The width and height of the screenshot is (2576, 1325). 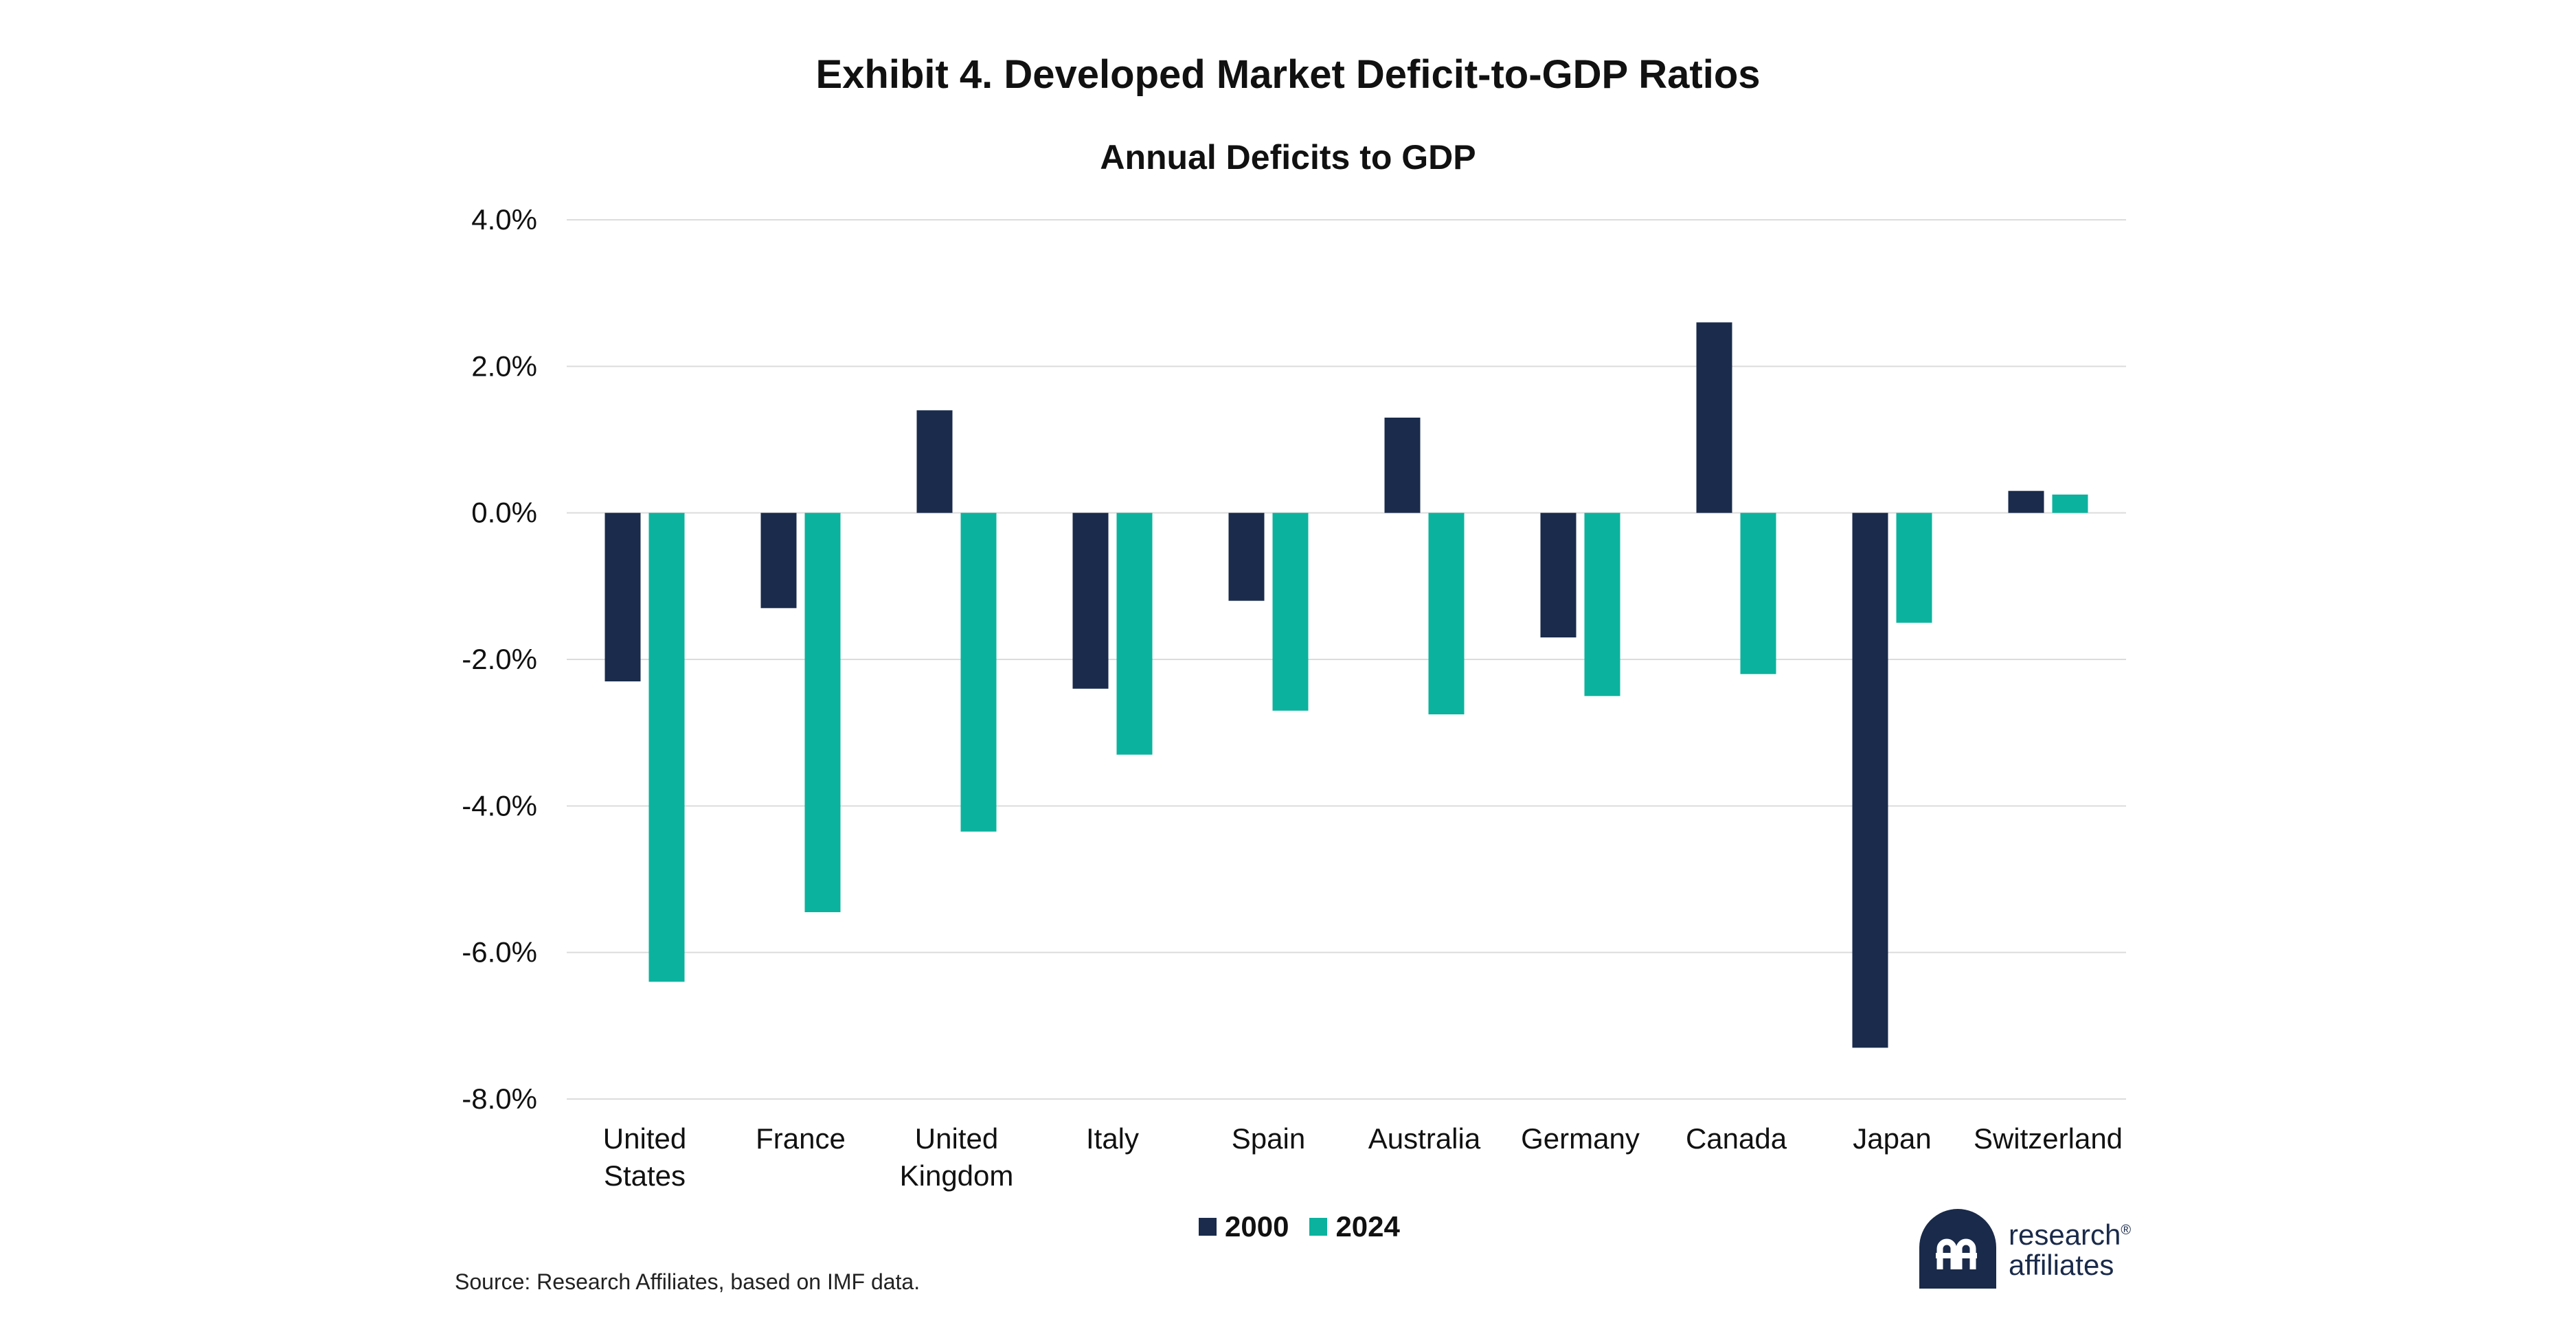 I want to click on x-category-label: United Kingdom, so click(x=957, y=1157).